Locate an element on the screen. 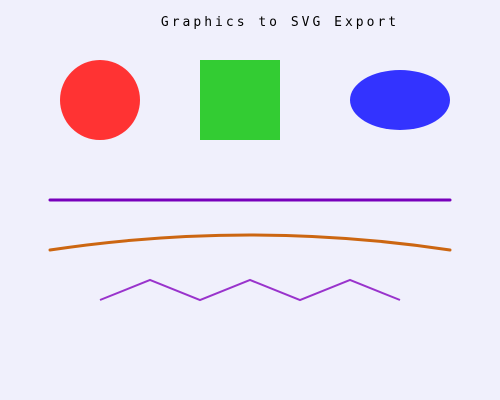 This screenshot has width=500, height=400. red-circle is located at coordinates (100, 100).